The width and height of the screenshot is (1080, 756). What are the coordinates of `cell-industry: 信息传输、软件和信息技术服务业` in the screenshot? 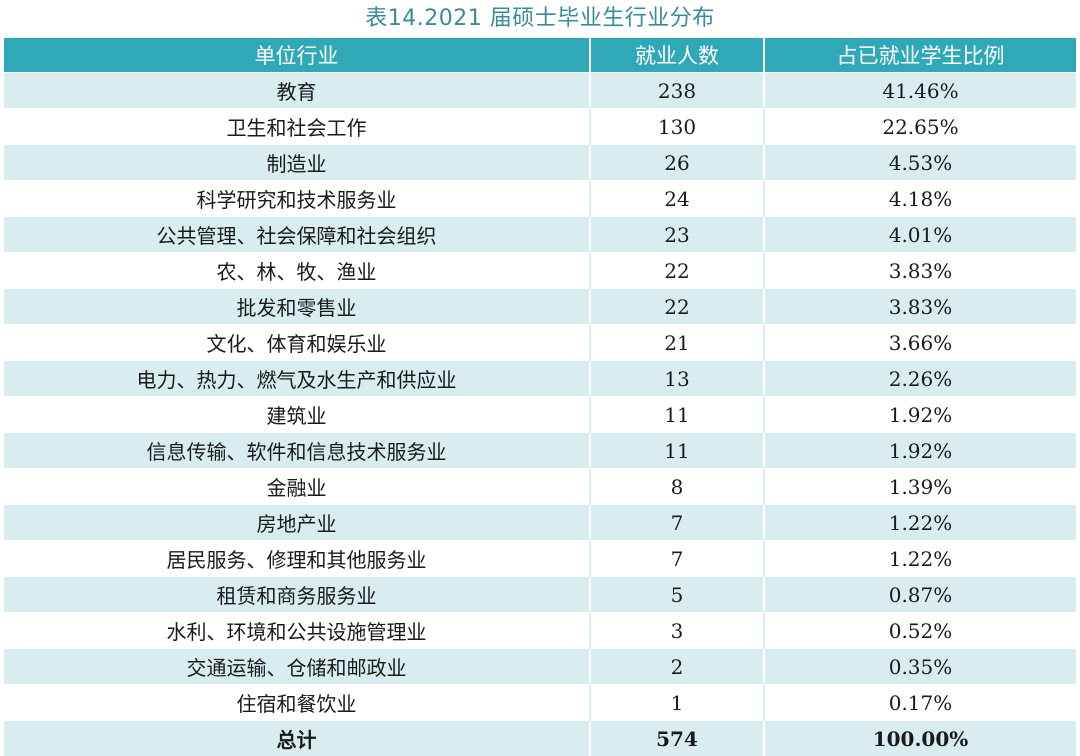 It's located at (297, 451).